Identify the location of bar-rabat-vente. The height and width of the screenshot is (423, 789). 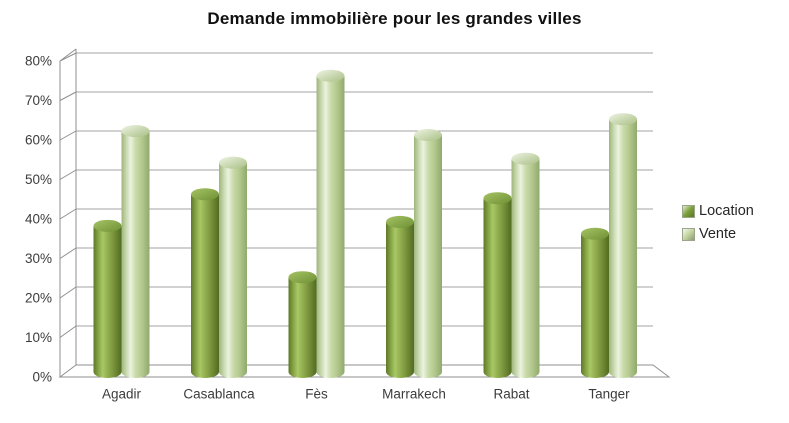
(525, 265).